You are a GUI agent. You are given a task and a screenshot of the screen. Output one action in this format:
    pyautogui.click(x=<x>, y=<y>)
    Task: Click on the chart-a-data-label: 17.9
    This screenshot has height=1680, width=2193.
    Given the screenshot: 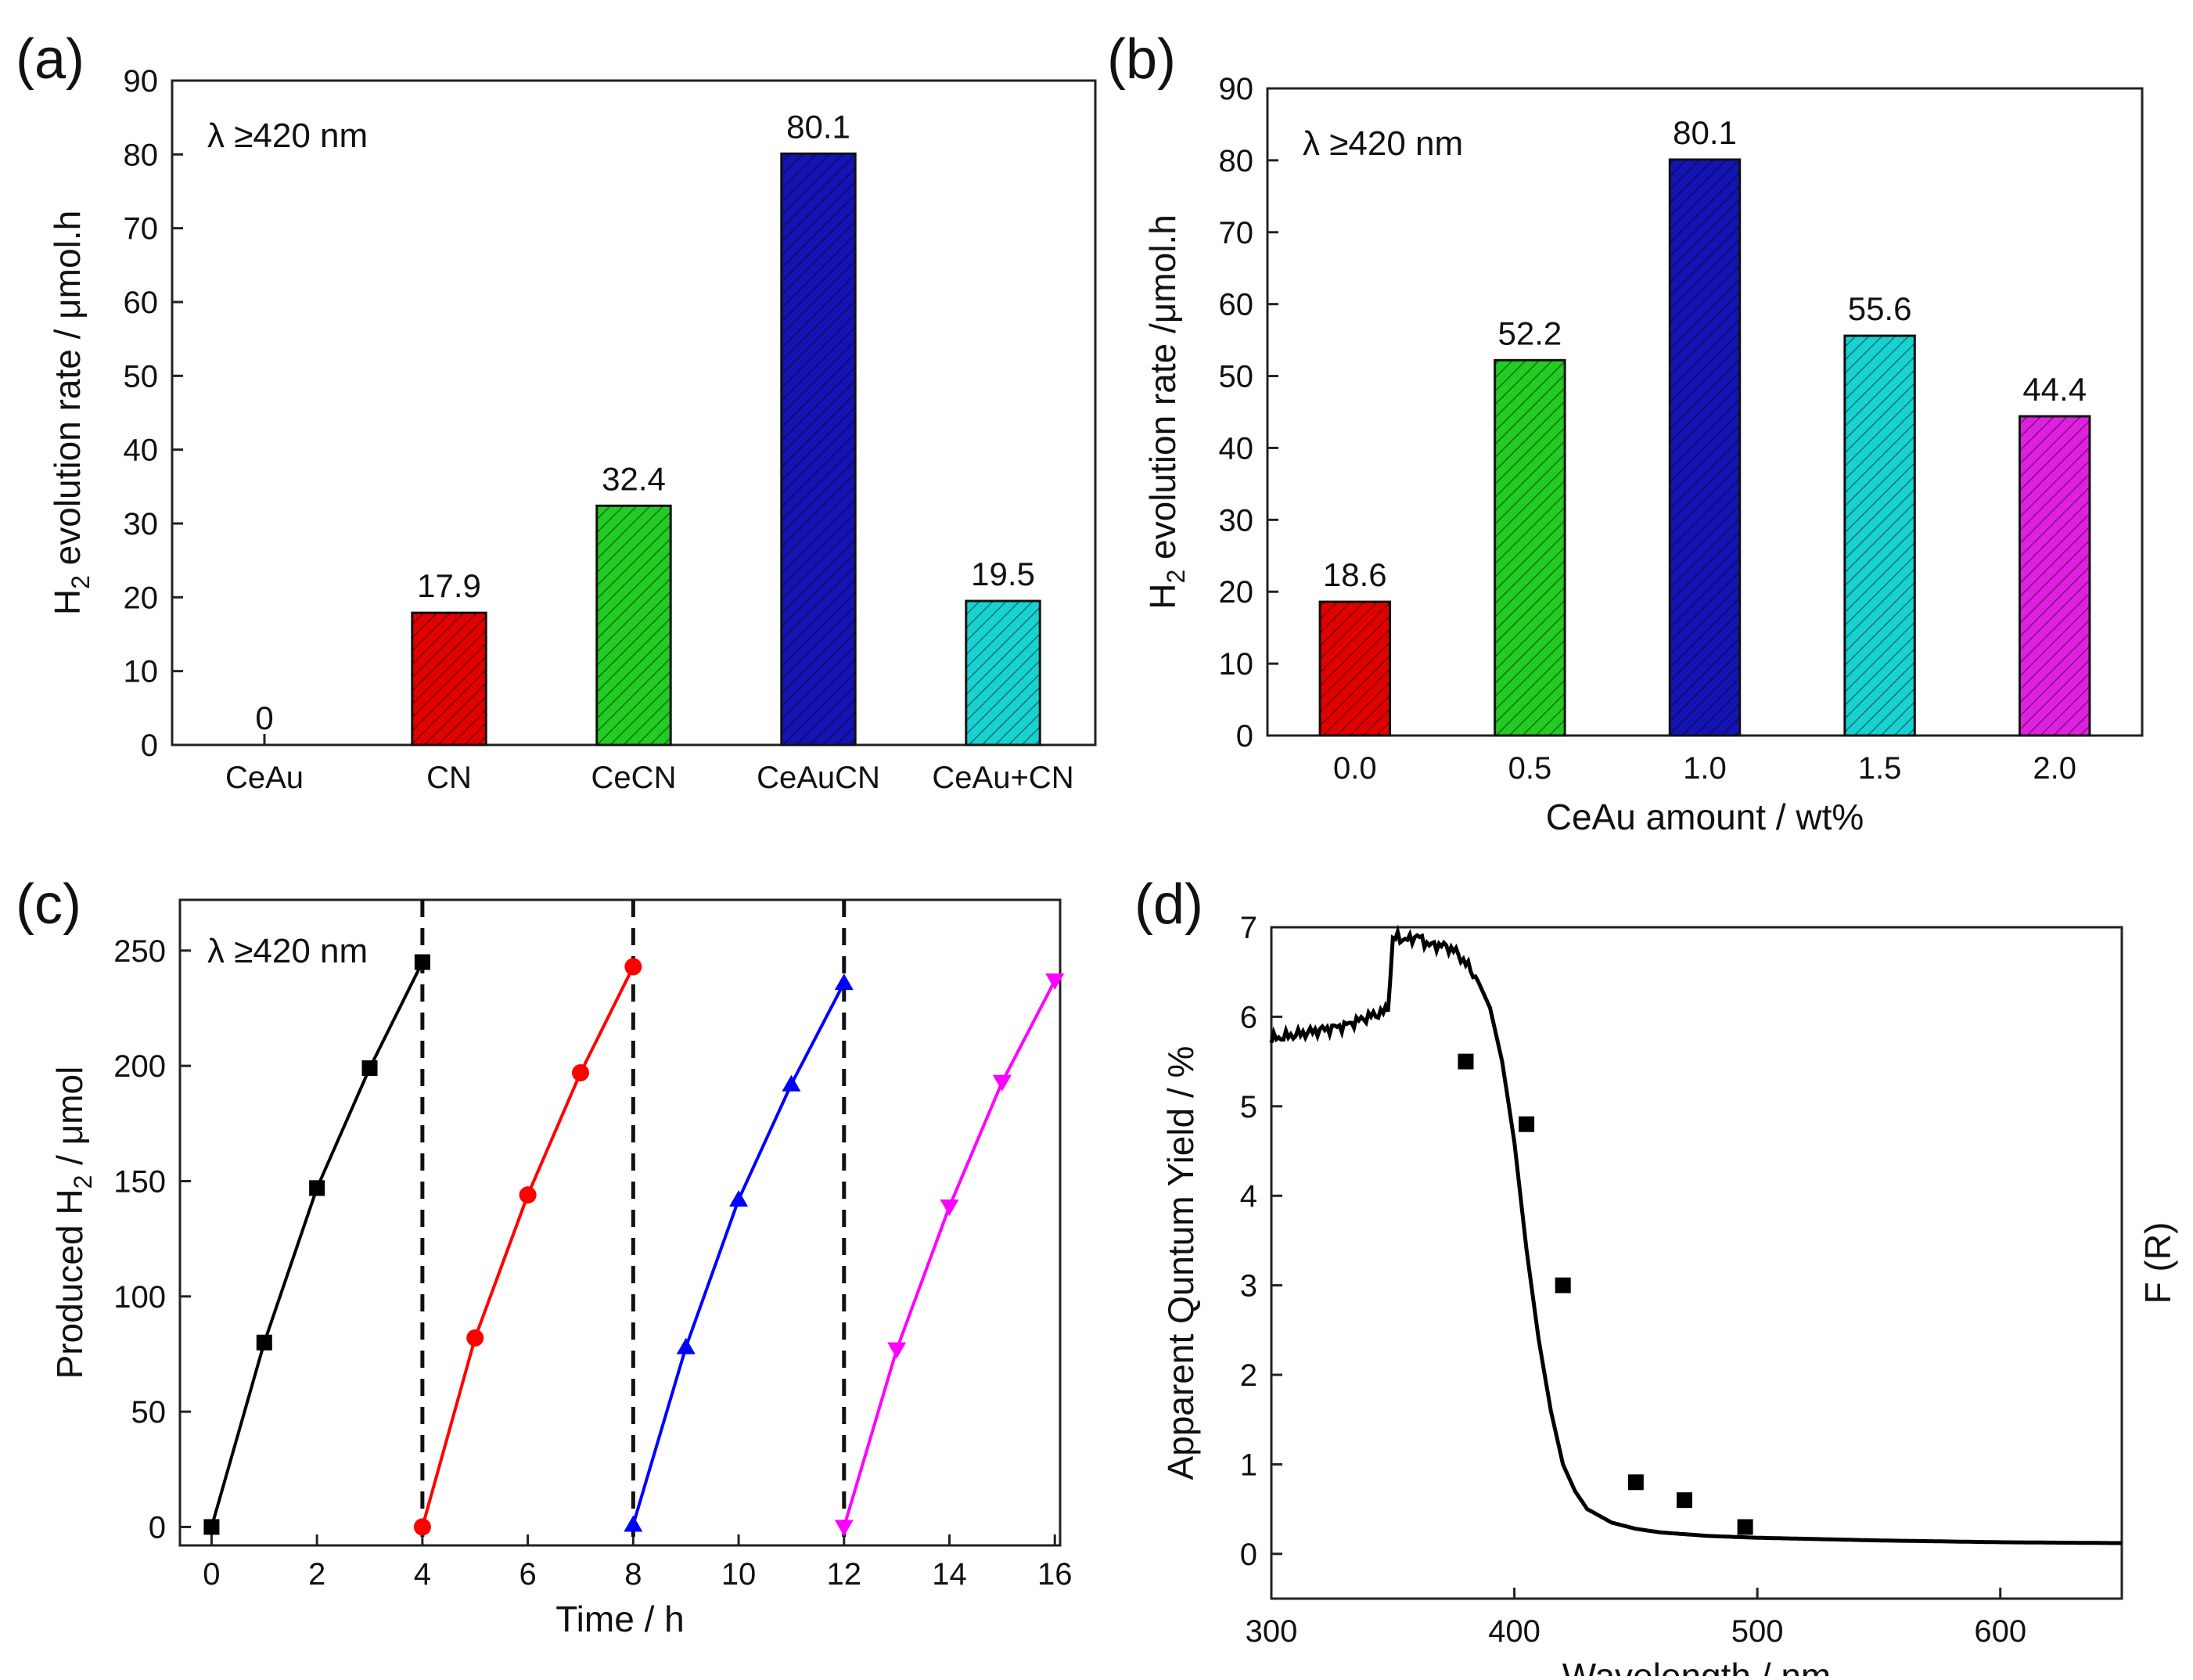 What is the action you would take?
    pyautogui.click(x=449, y=585)
    